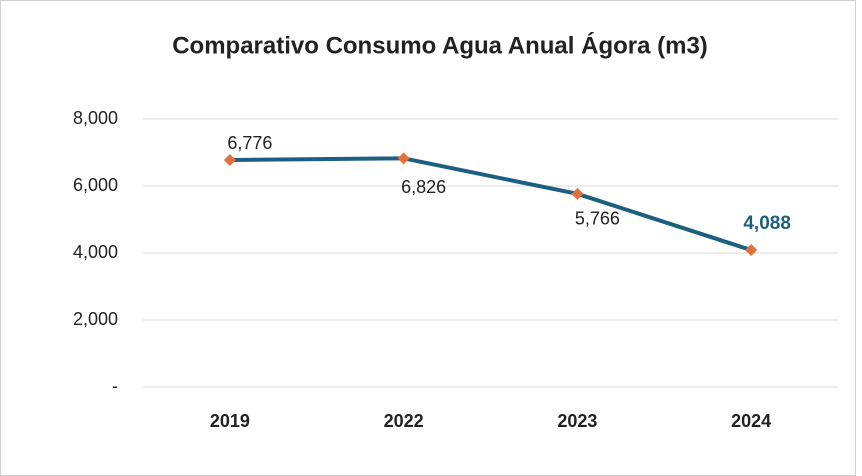  I want to click on data-label: 5,766, so click(597, 219).